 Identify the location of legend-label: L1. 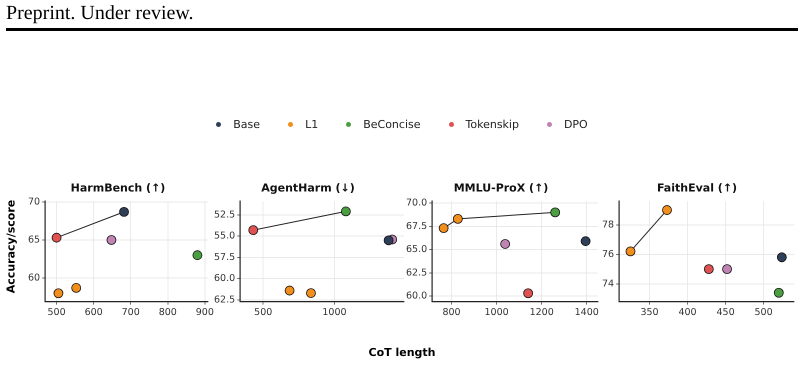
(311, 124).